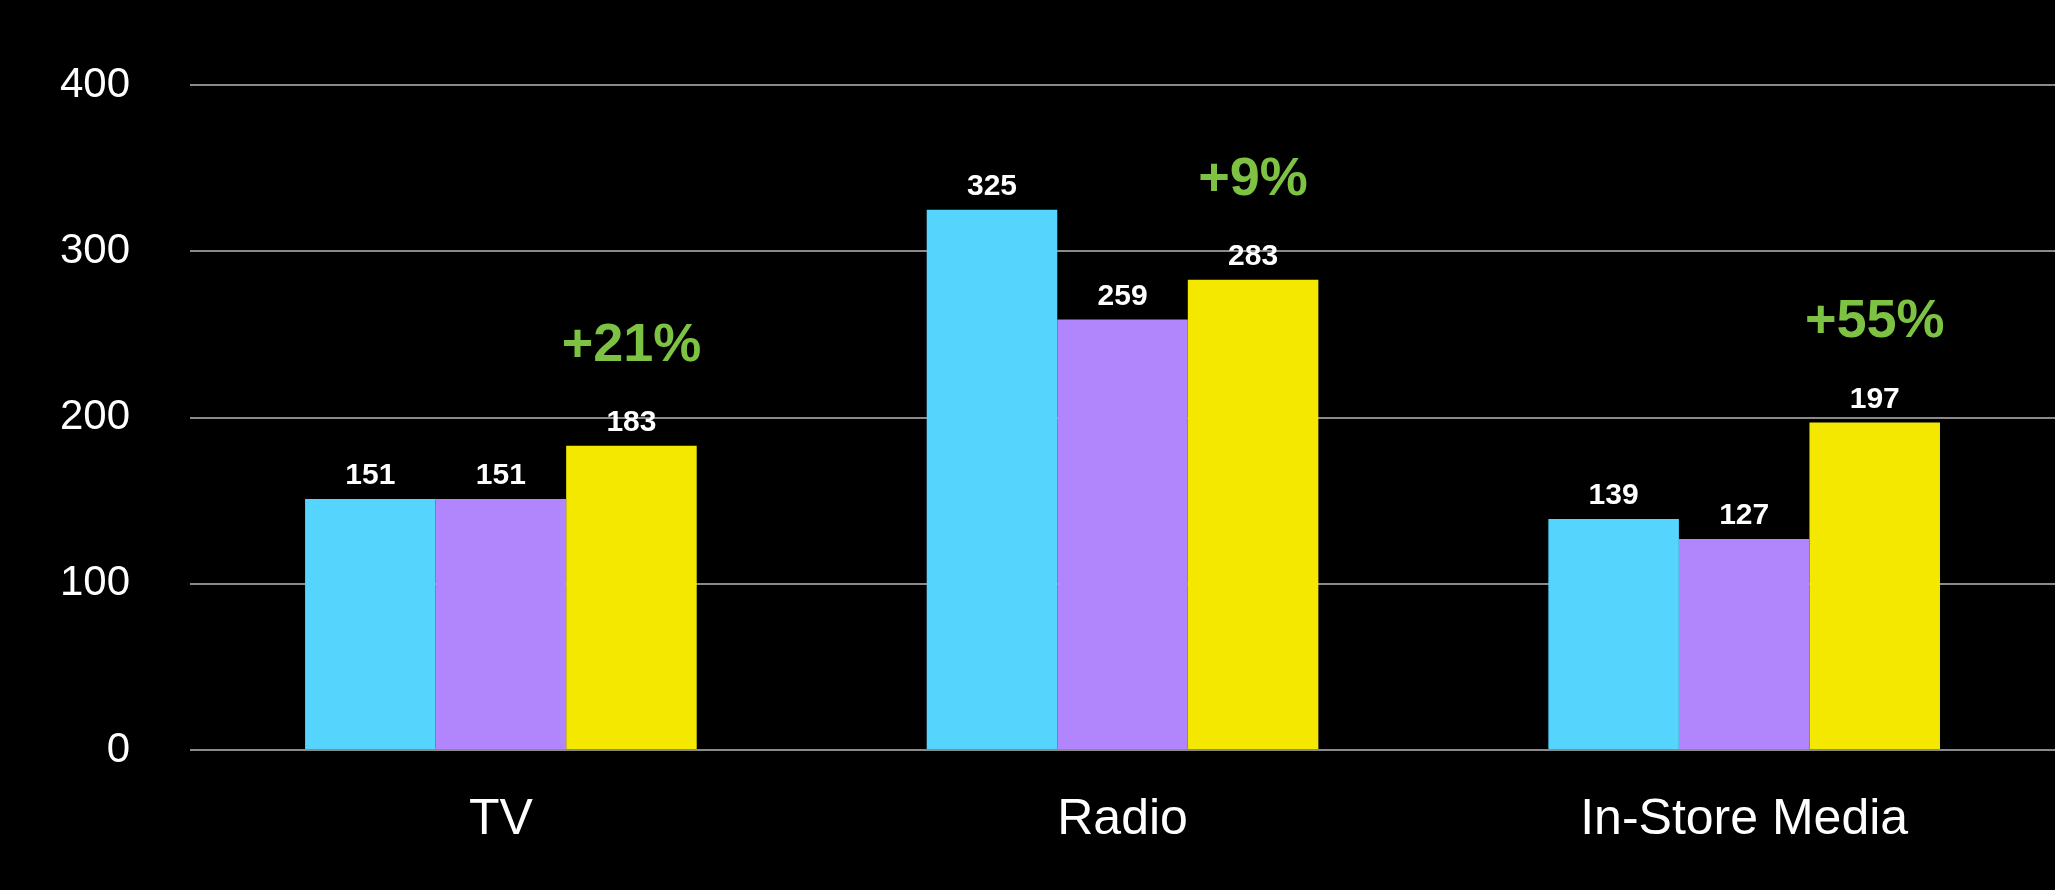 The image size is (2055, 890). I want to click on annotation: +9%, so click(1253, 175).